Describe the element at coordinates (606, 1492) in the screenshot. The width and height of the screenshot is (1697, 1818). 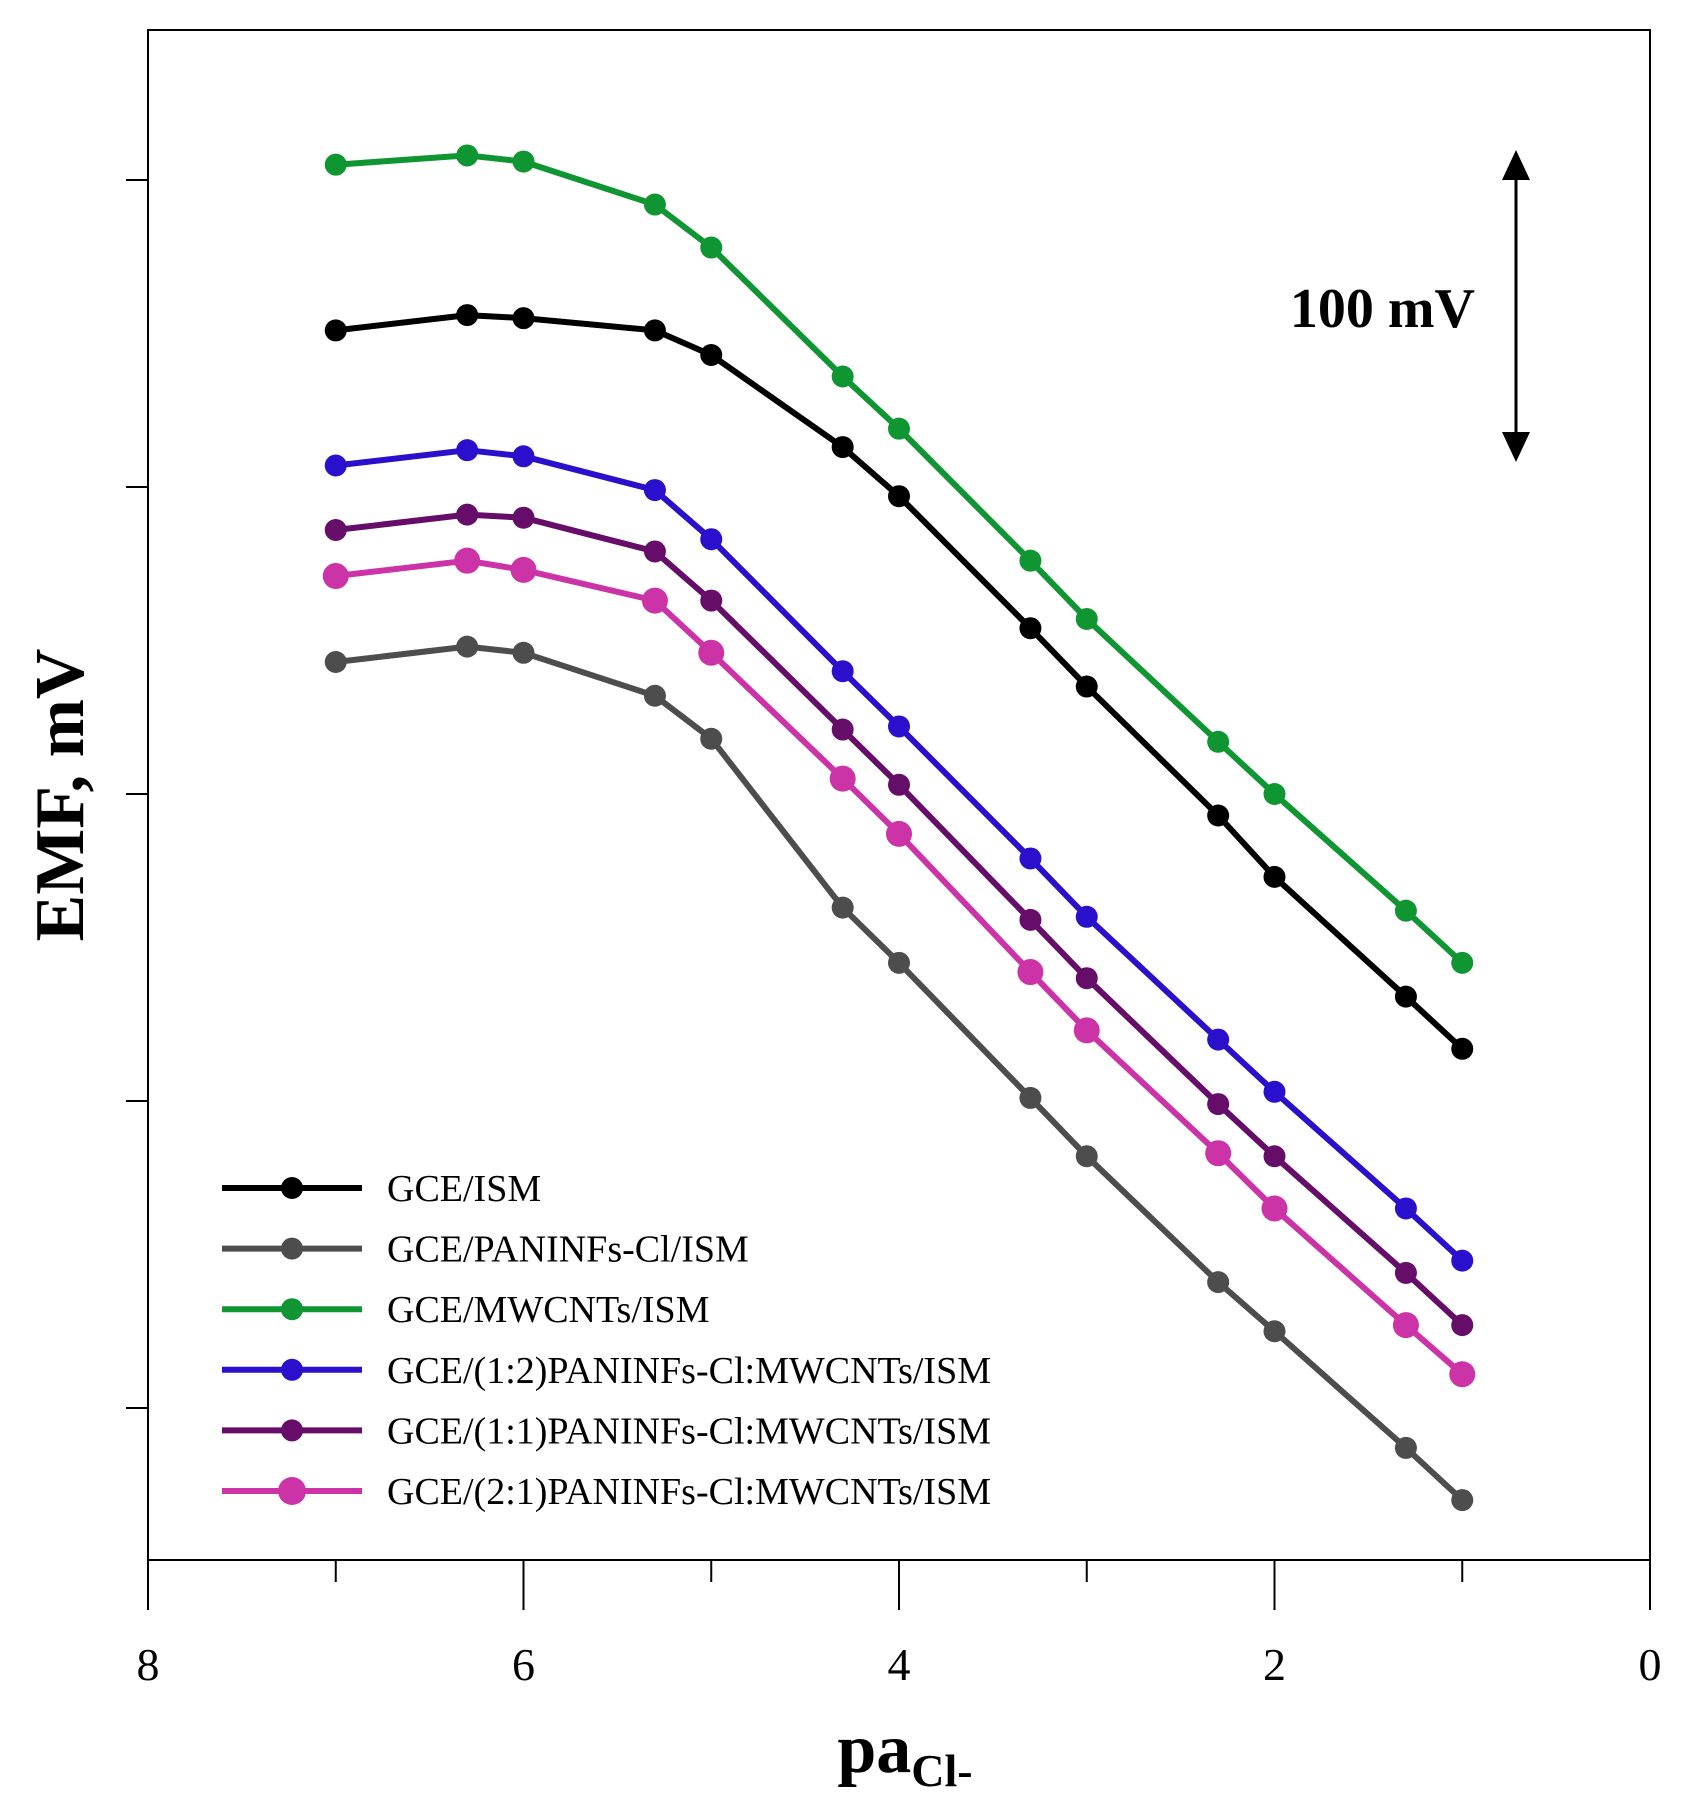
I see `legend-item: GCE/(2:1)PANINFs-Cl:MWCNTs/ISM` at that location.